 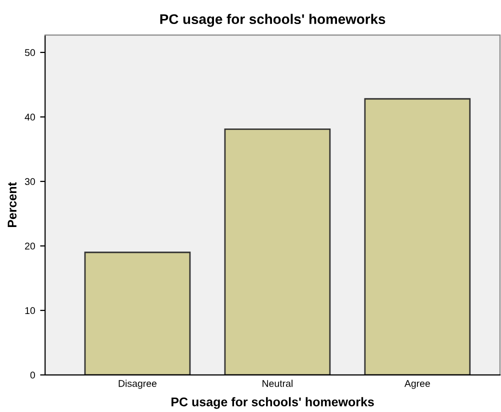 I want to click on y-tick-label: 30, so click(x=29, y=182).